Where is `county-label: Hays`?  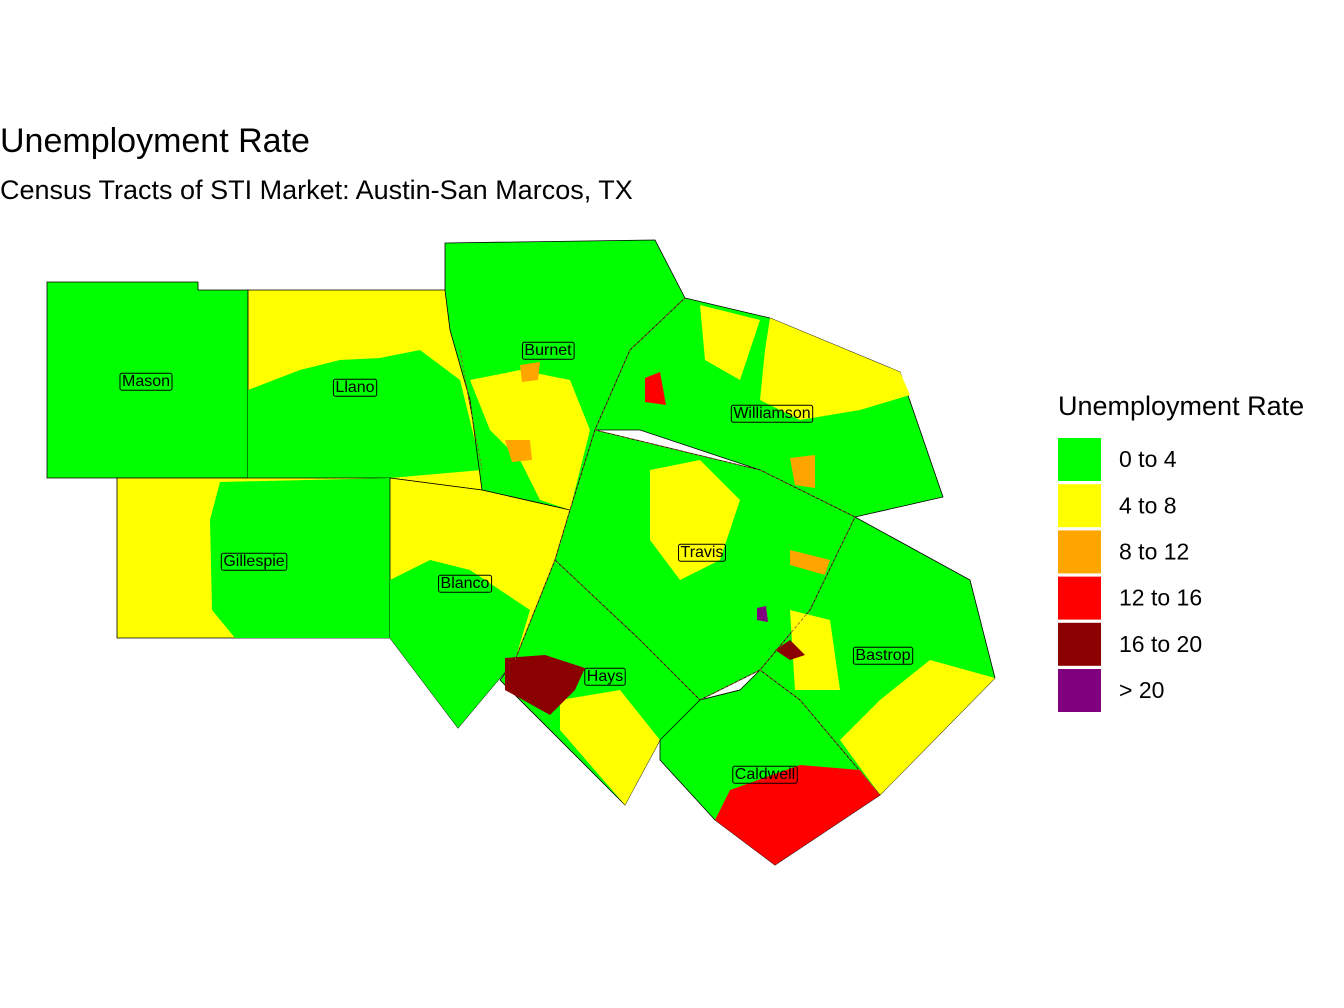
county-label: Hays is located at coordinates (605, 676).